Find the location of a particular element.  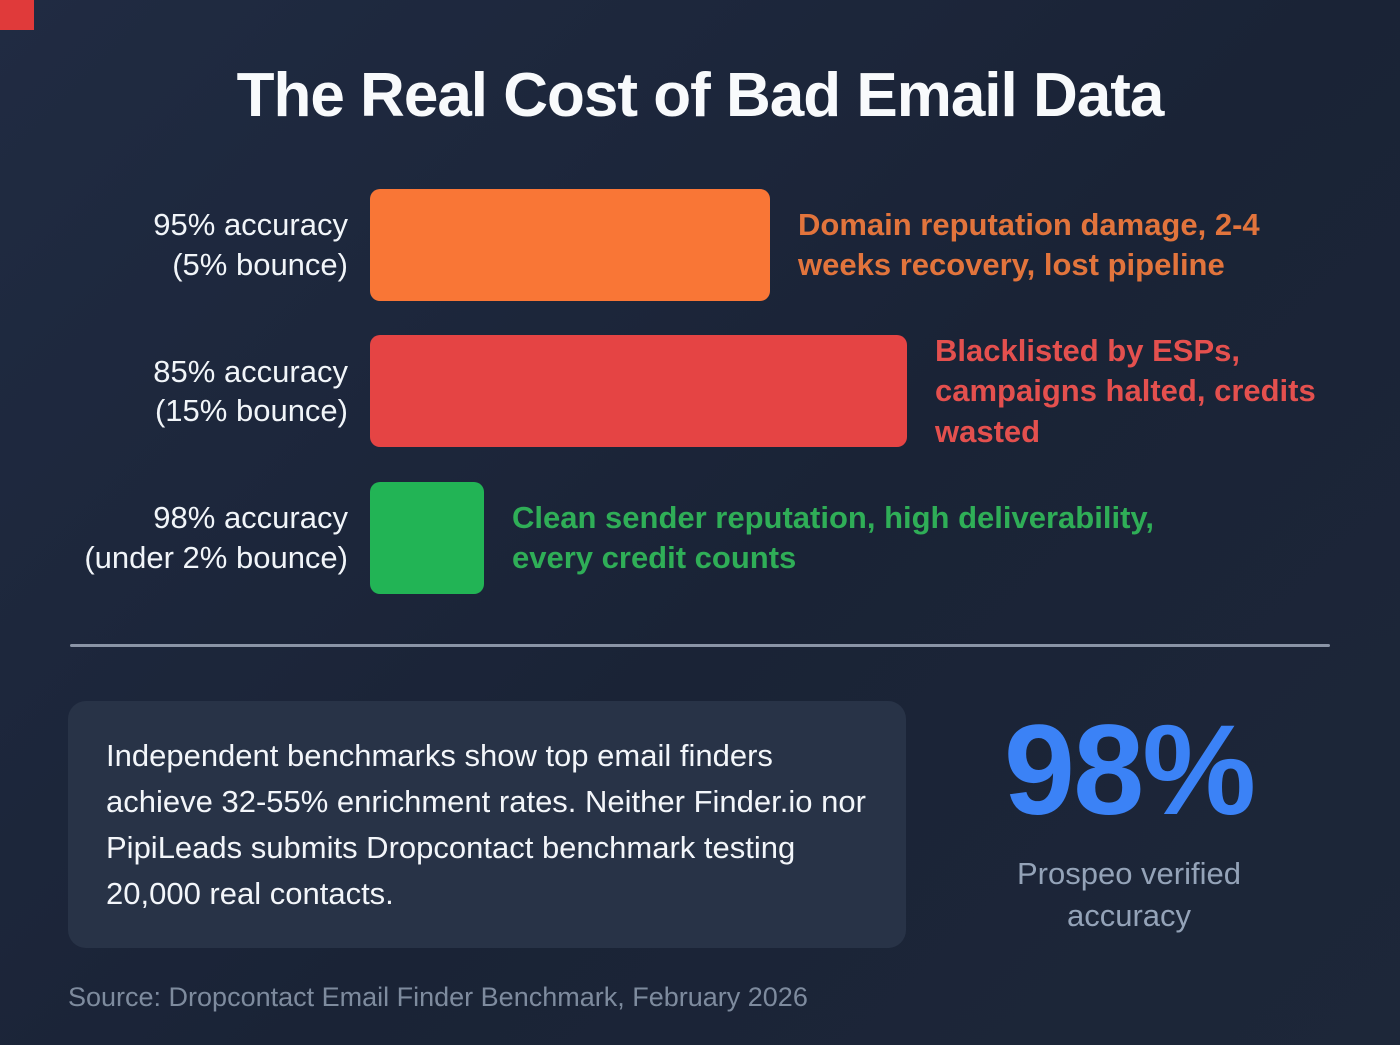

bar-label-line1: 95% accuracy is located at coordinates (250, 225).